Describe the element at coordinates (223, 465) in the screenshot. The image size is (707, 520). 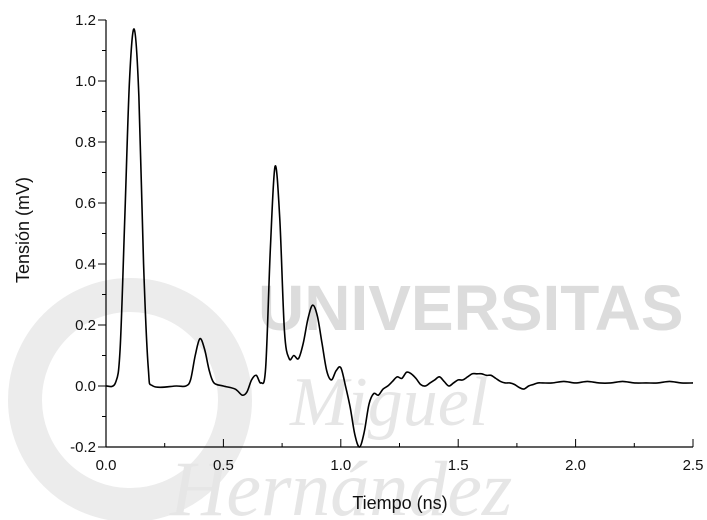
I see `x-tick-label: 0.5` at that location.